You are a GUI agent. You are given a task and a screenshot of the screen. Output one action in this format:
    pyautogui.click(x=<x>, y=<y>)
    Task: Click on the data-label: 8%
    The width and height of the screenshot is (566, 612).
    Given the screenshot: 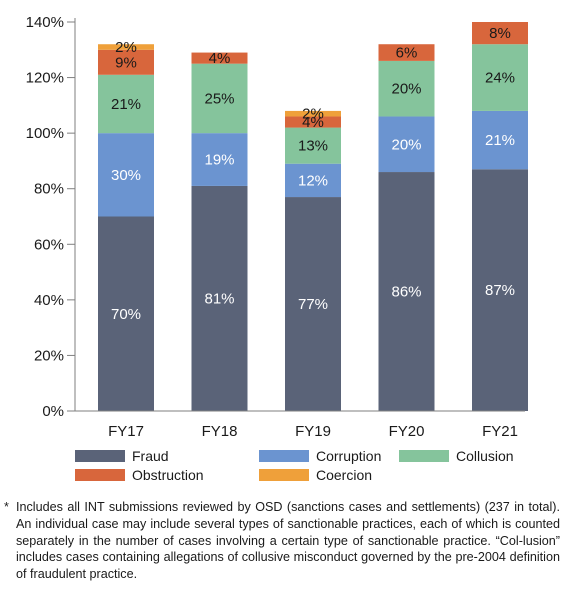 What is the action you would take?
    pyautogui.click(x=500, y=33)
    